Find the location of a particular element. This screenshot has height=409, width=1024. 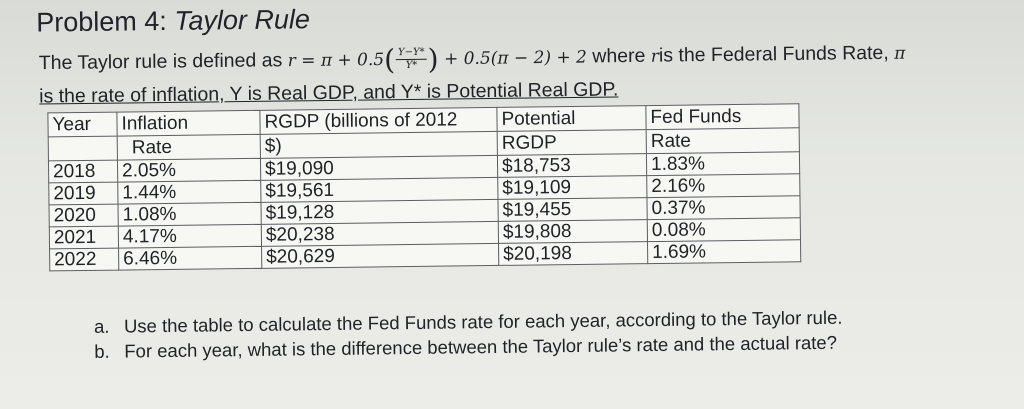

problem-number: Problem 4: is located at coordinates (105, 21).